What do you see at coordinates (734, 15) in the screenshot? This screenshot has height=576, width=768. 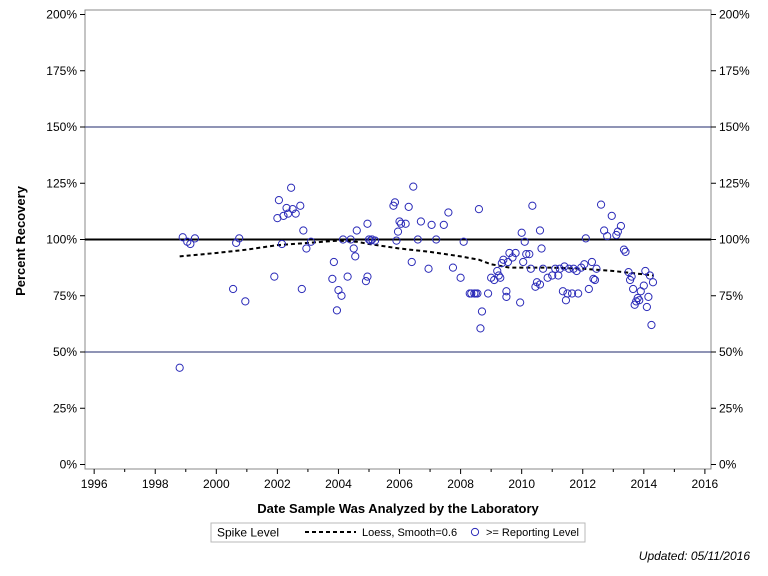 I see `y-tick-label-right: 200%` at bounding box center [734, 15].